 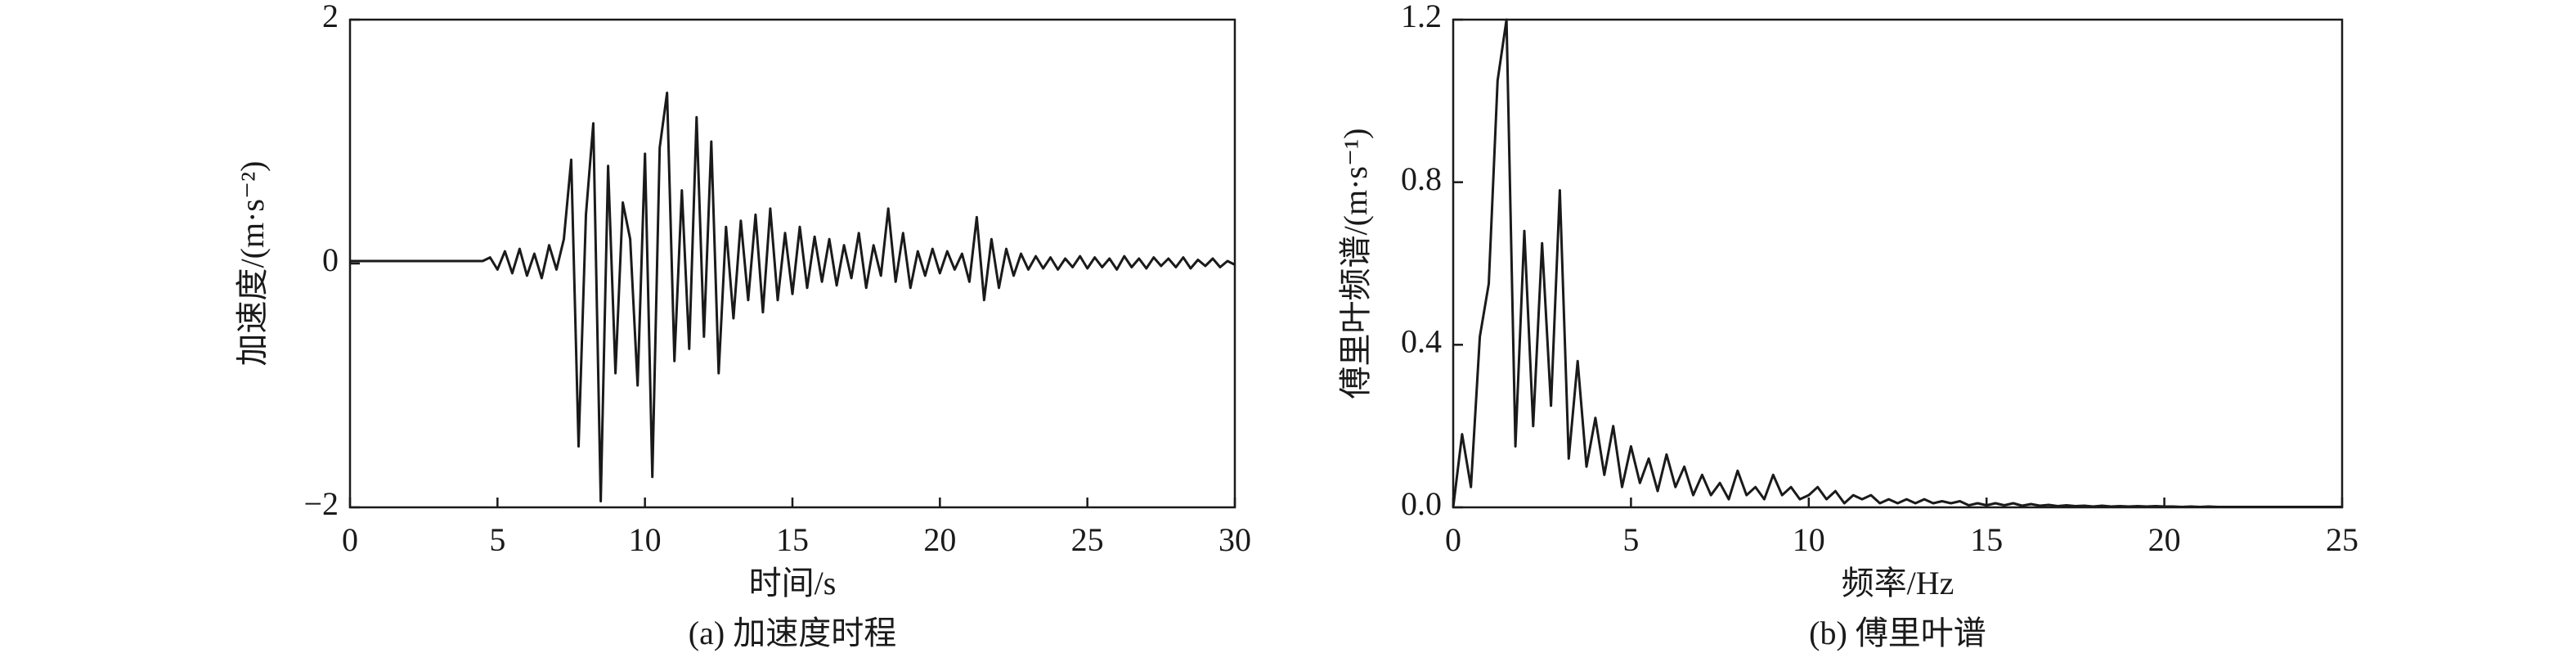 What do you see at coordinates (330, 259) in the screenshot?
I see `y-tick-label: 0` at bounding box center [330, 259].